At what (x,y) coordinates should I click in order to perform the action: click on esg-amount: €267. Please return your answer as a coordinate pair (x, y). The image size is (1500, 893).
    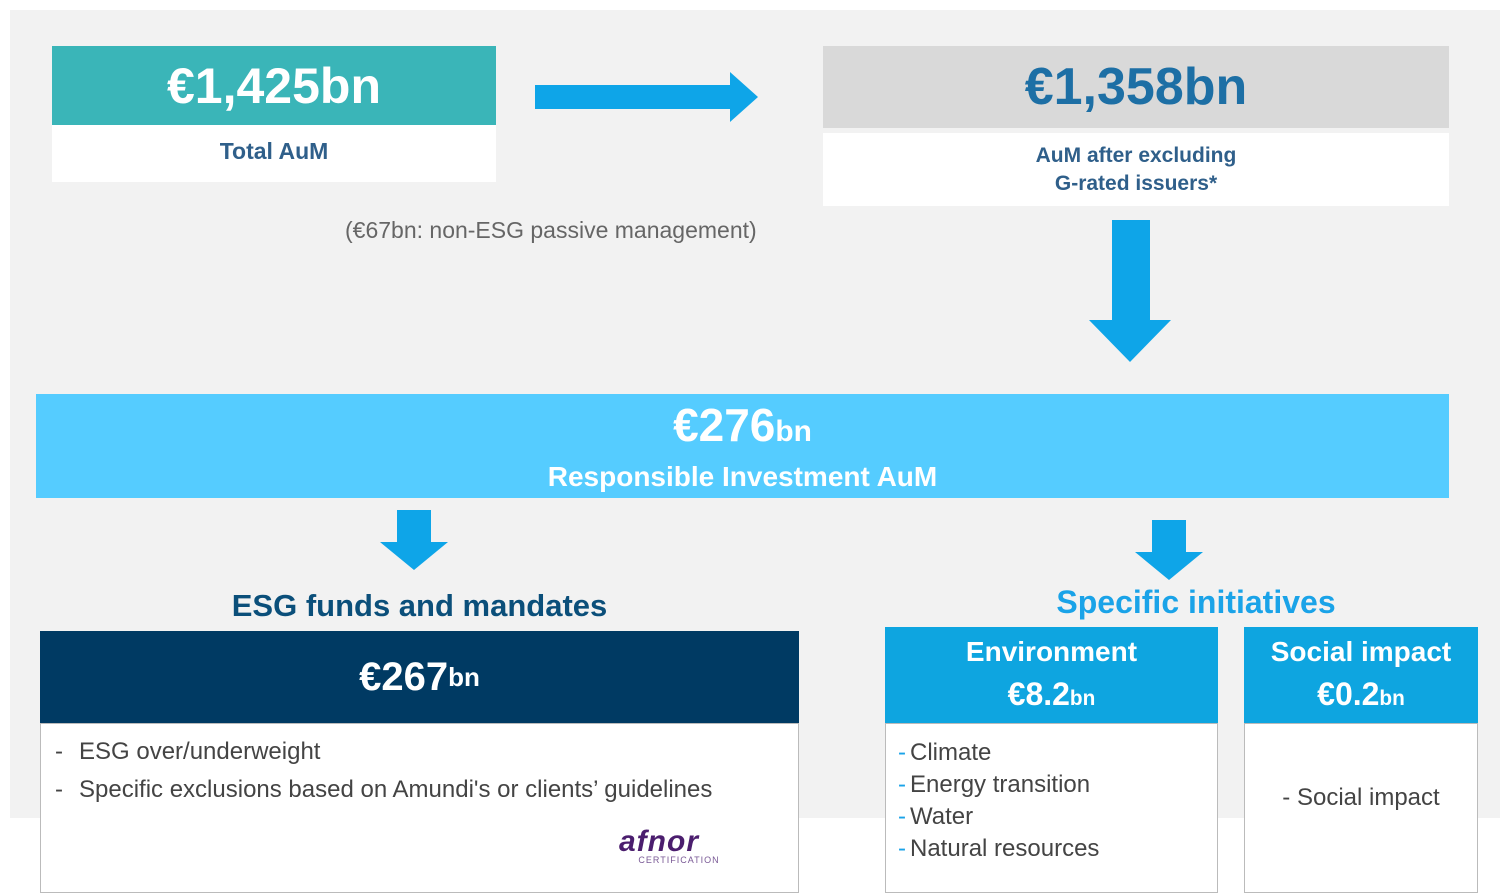
    Looking at the image, I should click on (404, 676).